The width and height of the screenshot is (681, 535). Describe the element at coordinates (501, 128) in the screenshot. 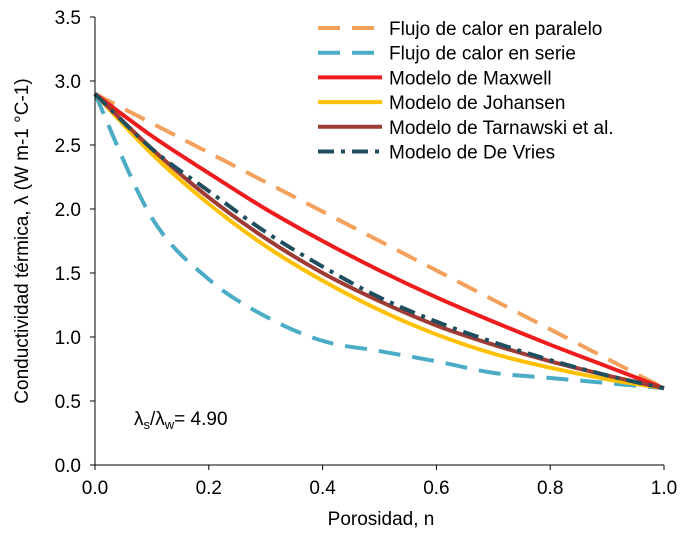

I see `legend-label-5: Modelo de Tarnawski et al.` at that location.